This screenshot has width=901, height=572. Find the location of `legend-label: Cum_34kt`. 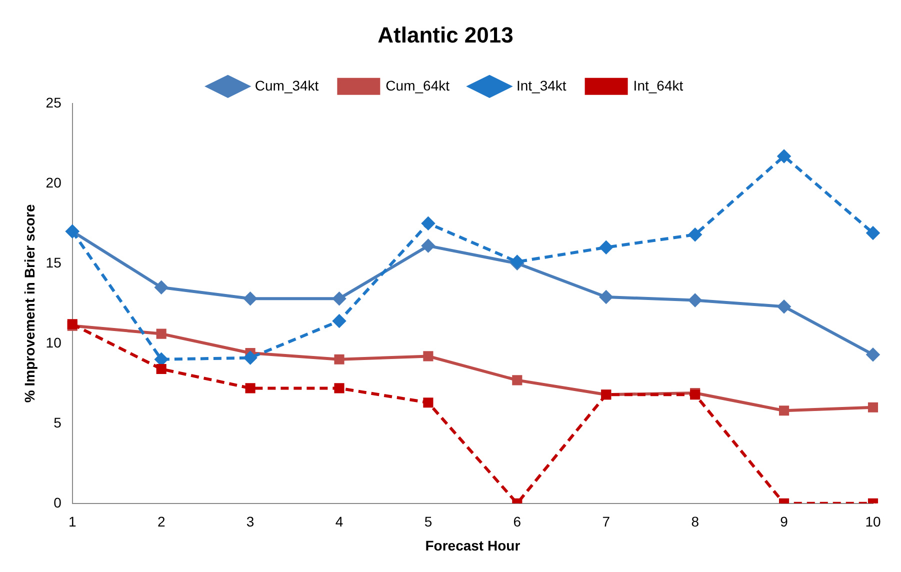

legend-label: Cum_34kt is located at coordinates (286, 85).